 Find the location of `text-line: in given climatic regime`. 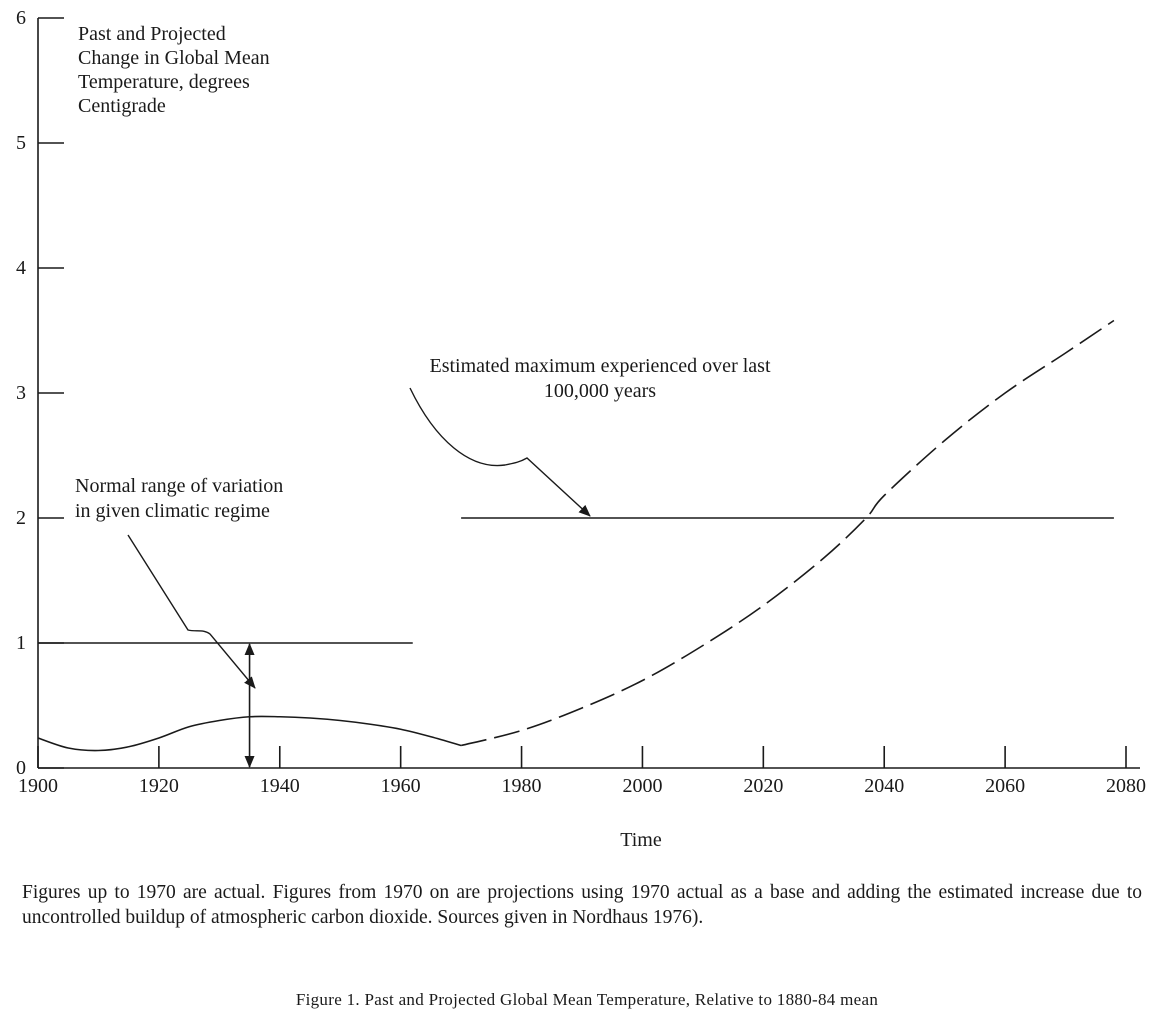

text-line: in given climatic regime is located at coordinates (172, 511).